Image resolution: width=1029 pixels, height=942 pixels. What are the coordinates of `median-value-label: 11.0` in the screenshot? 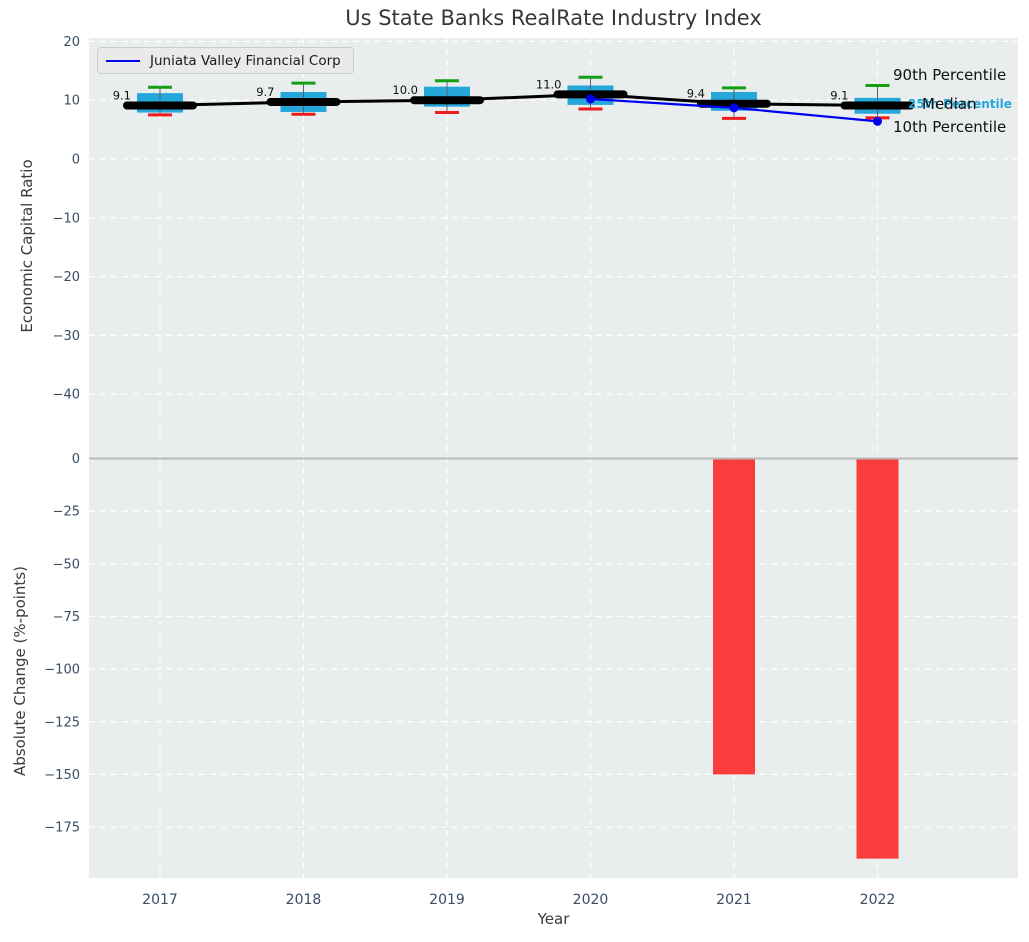 It's located at (549, 84).